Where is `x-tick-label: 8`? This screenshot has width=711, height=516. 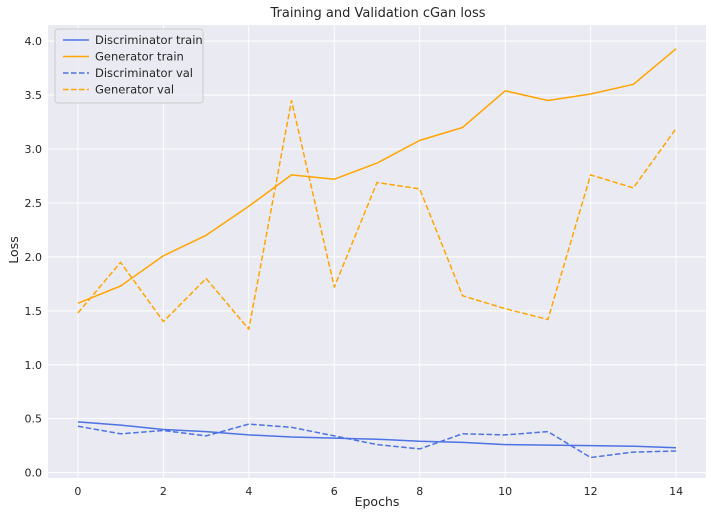 x-tick-label: 8 is located at coordinates (419, 491).